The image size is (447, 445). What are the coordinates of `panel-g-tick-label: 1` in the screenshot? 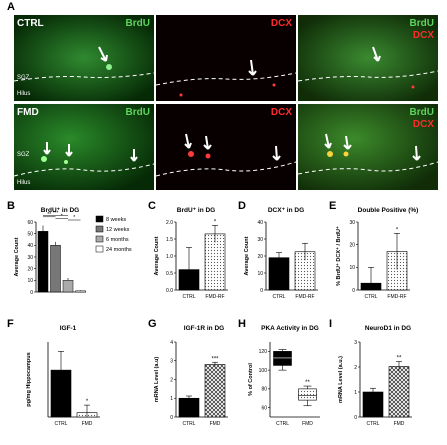 It's located at (171, 399).